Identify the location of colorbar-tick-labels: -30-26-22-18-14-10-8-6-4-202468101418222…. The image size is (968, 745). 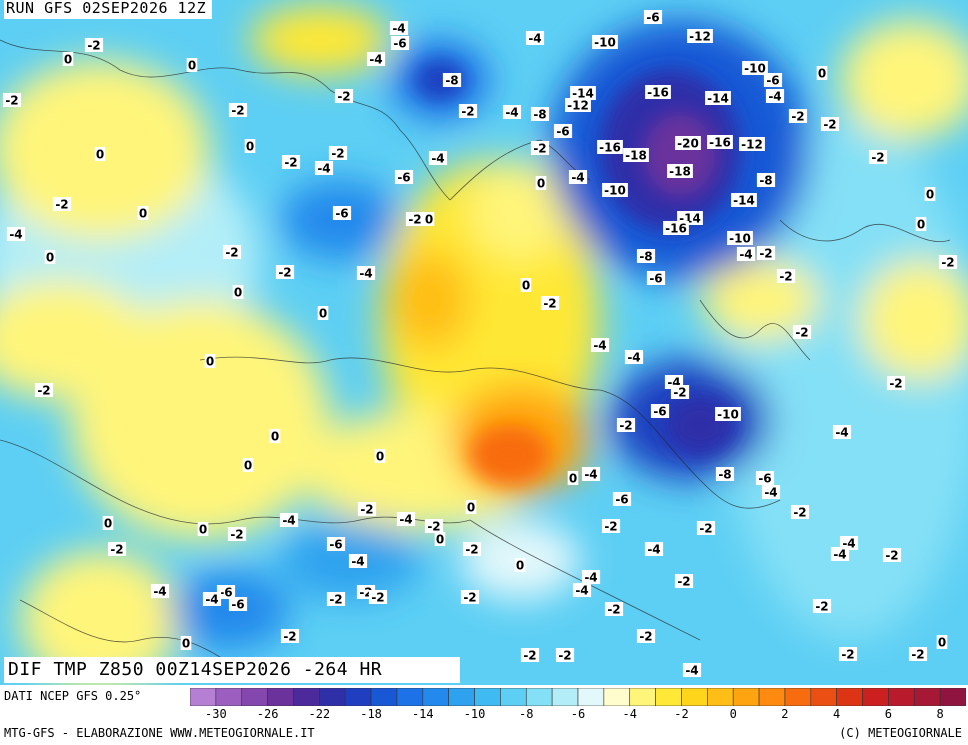
(579, 715).